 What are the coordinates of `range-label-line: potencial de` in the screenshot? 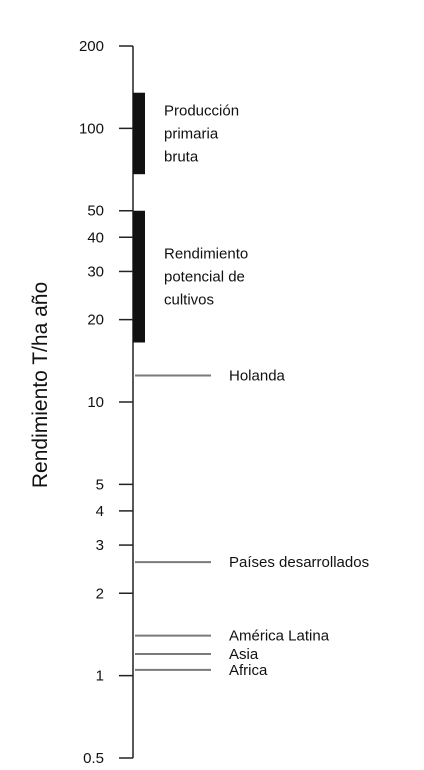 It's located at (204, 277).